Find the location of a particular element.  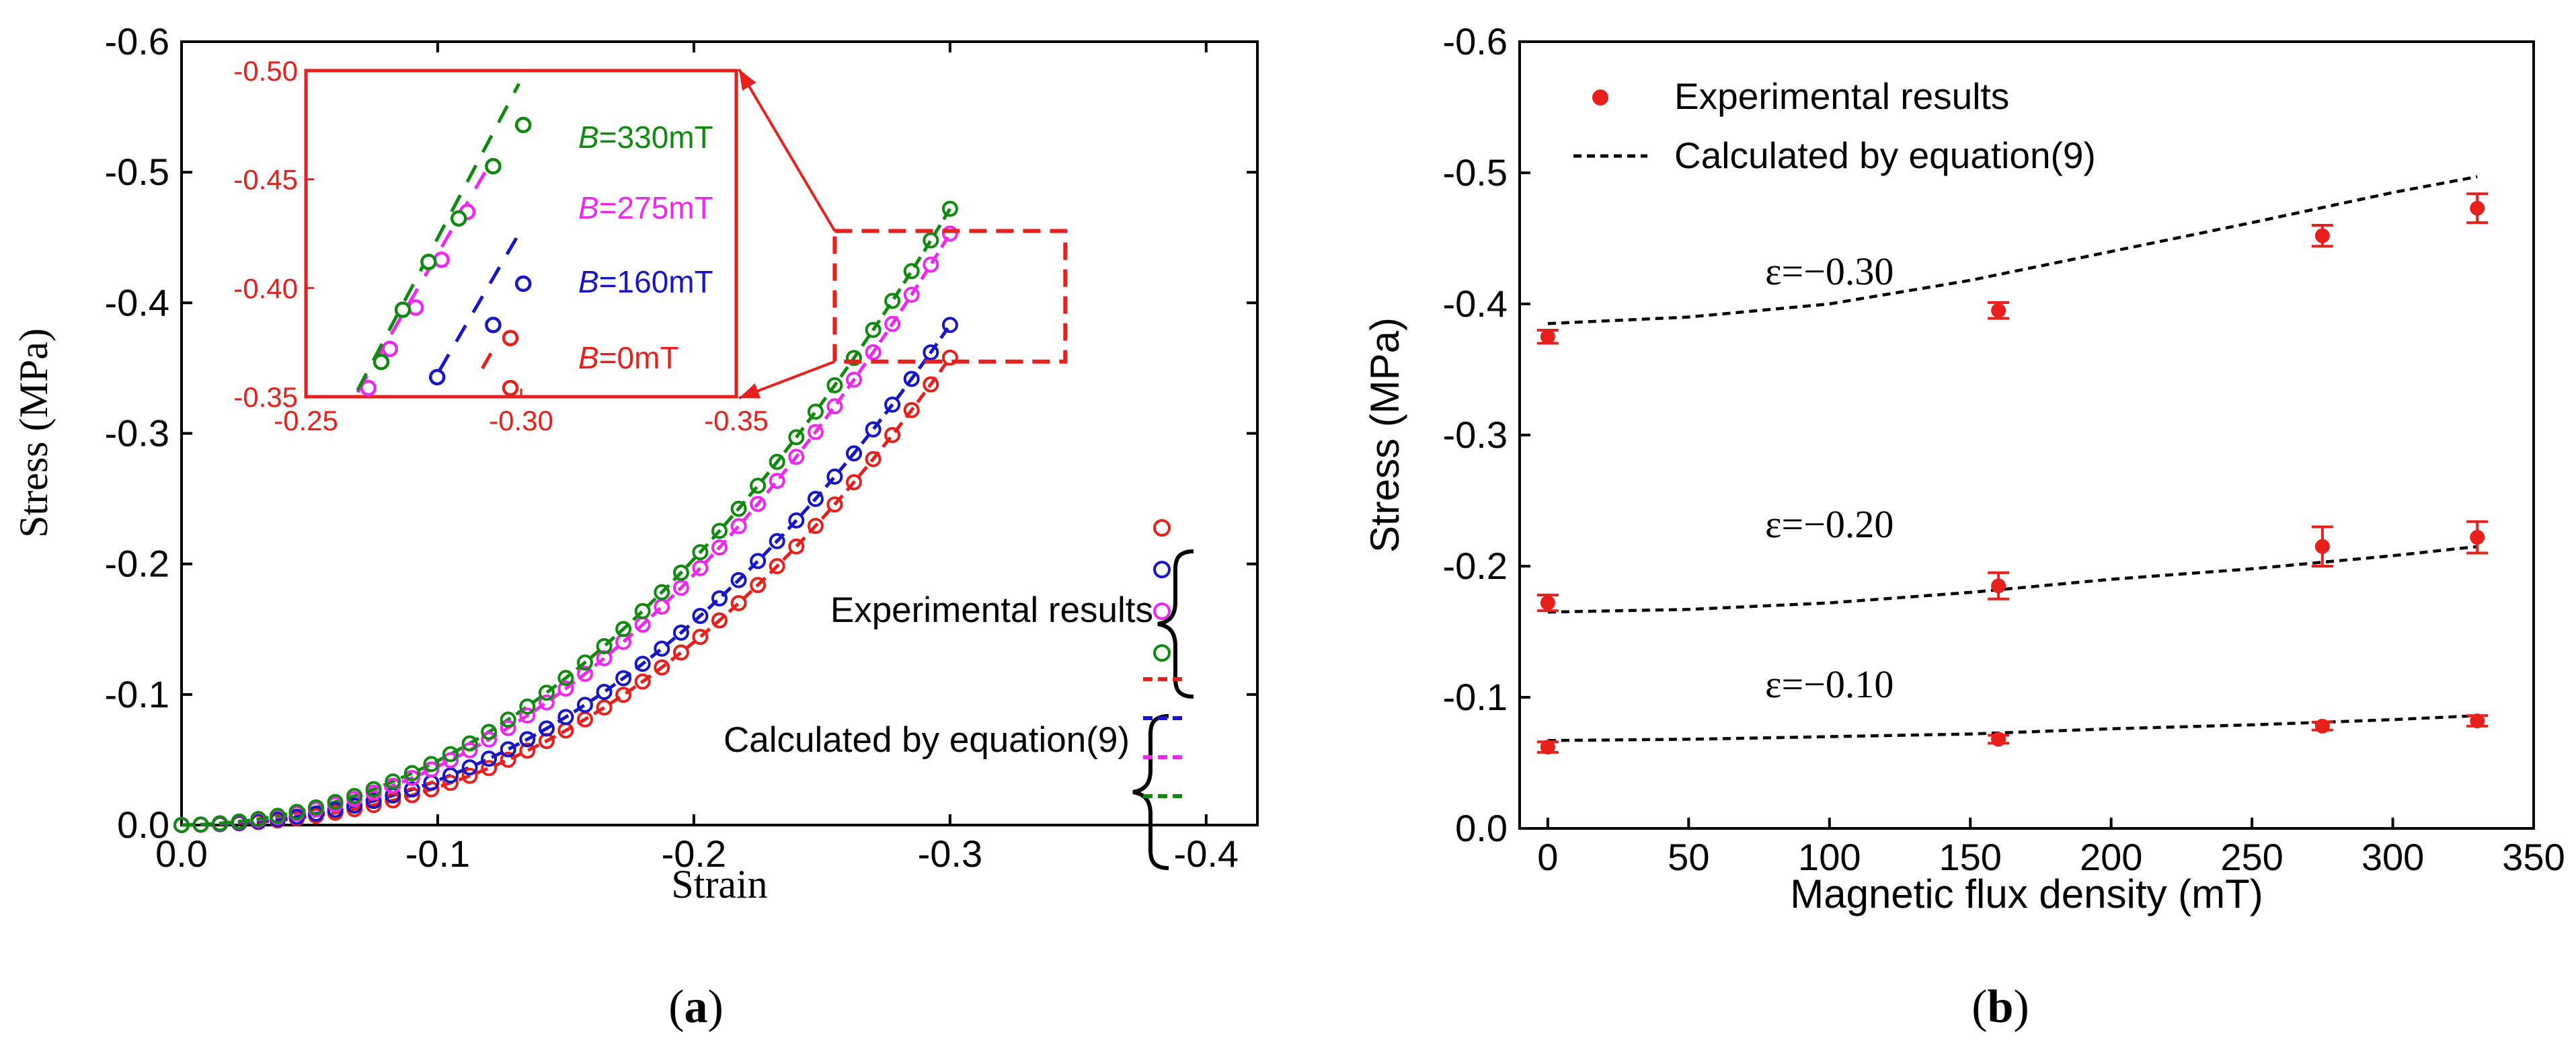

inset-y-tick-label: -0.35 is located at coordinates (266, 397).